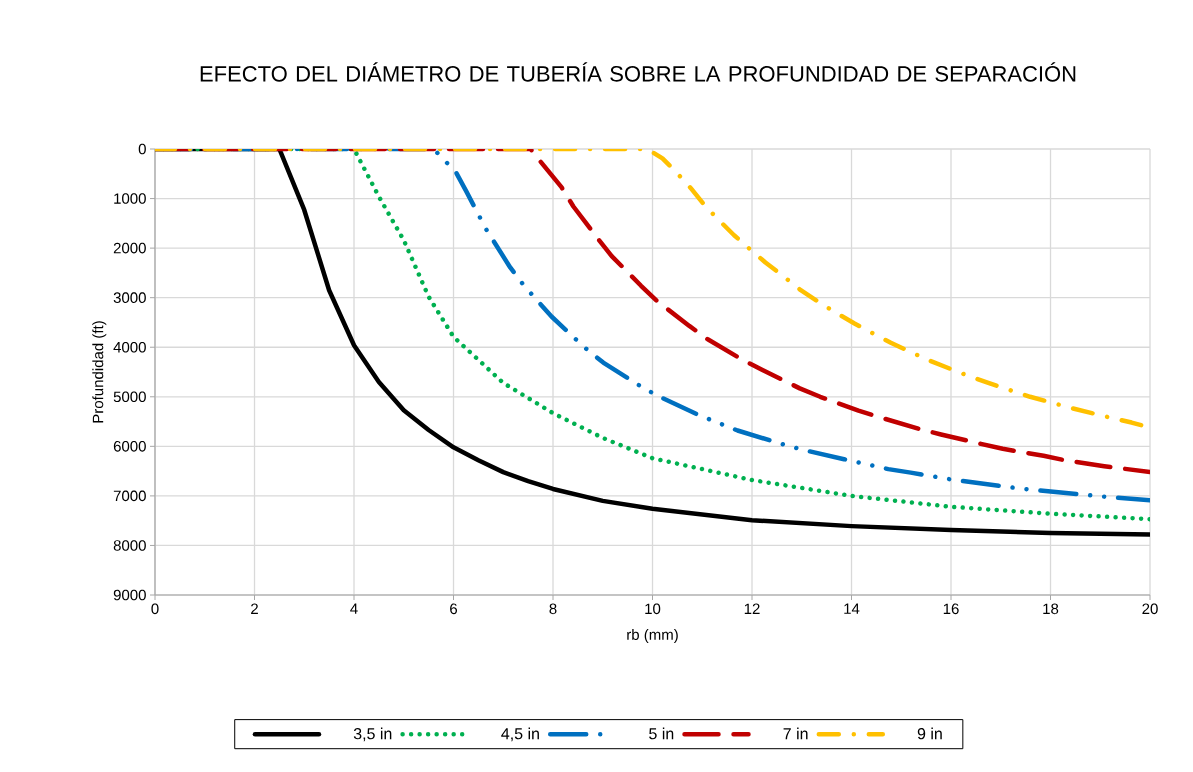  I want to click on y-tick-label: 0, so click(142, 149).